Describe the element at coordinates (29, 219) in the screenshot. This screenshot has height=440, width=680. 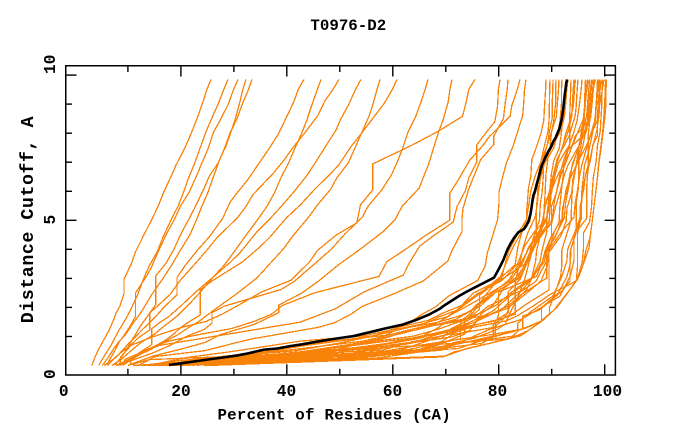
I see `svg-text: Distance Cutoff, A` at that location.